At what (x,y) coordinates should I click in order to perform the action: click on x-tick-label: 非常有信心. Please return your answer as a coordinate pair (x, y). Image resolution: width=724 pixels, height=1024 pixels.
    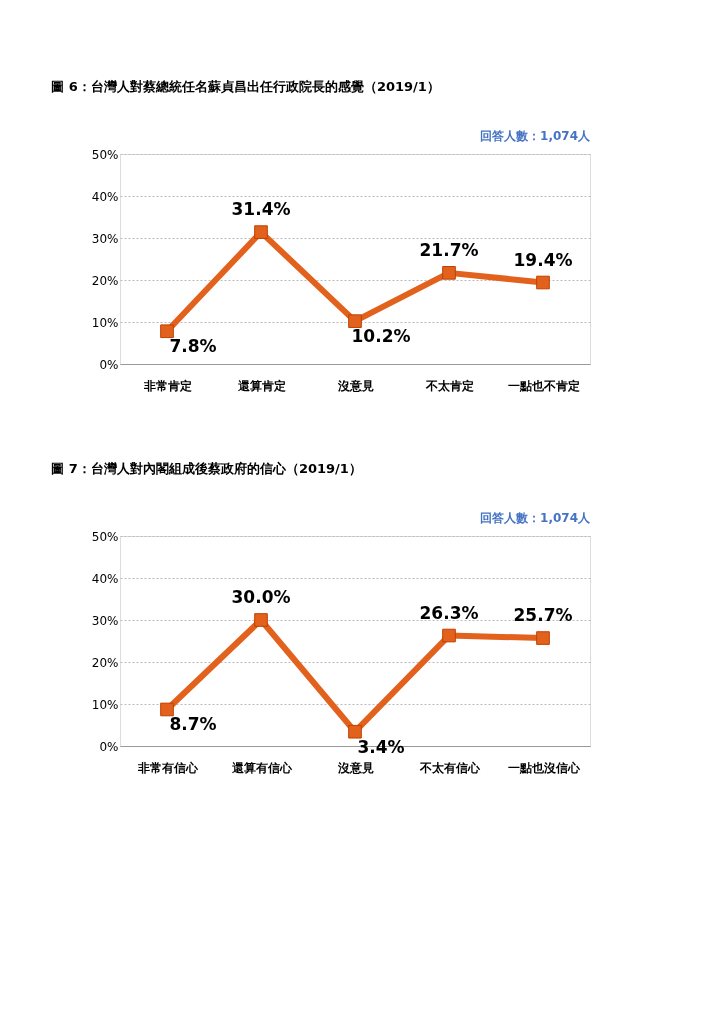
    Looking at the image, I should click on (167, 767).